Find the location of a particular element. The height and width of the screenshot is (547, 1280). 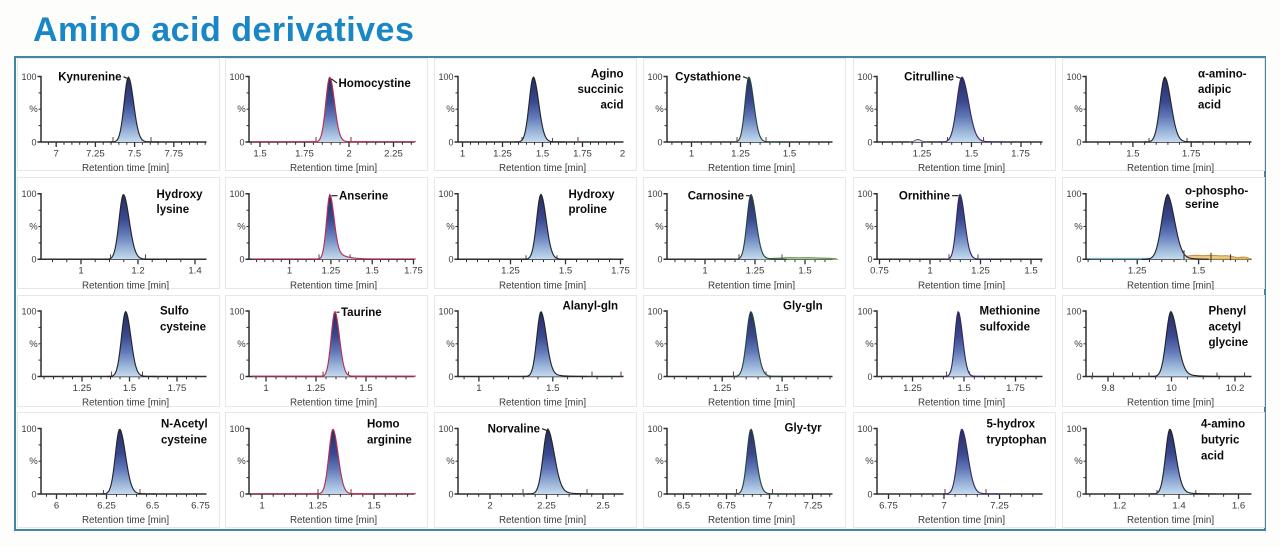

svg-text: 10 is located at coordinates (1171, 388).